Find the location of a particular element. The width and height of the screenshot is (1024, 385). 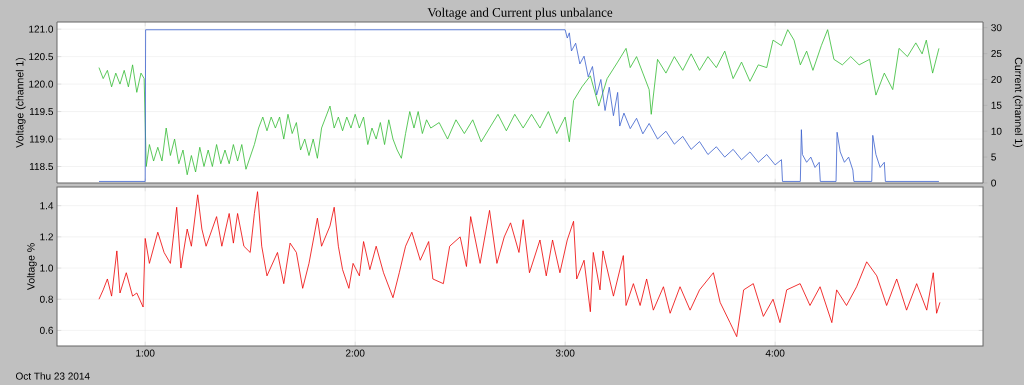

y-axis-title: Voltage % is located at coordinates (31, 267).